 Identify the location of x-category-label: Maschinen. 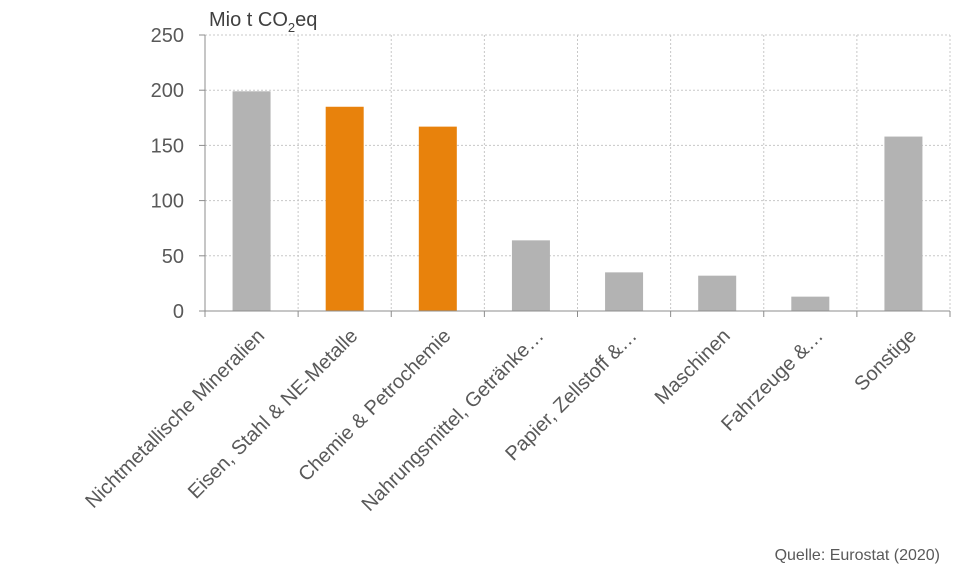
(693, 367).